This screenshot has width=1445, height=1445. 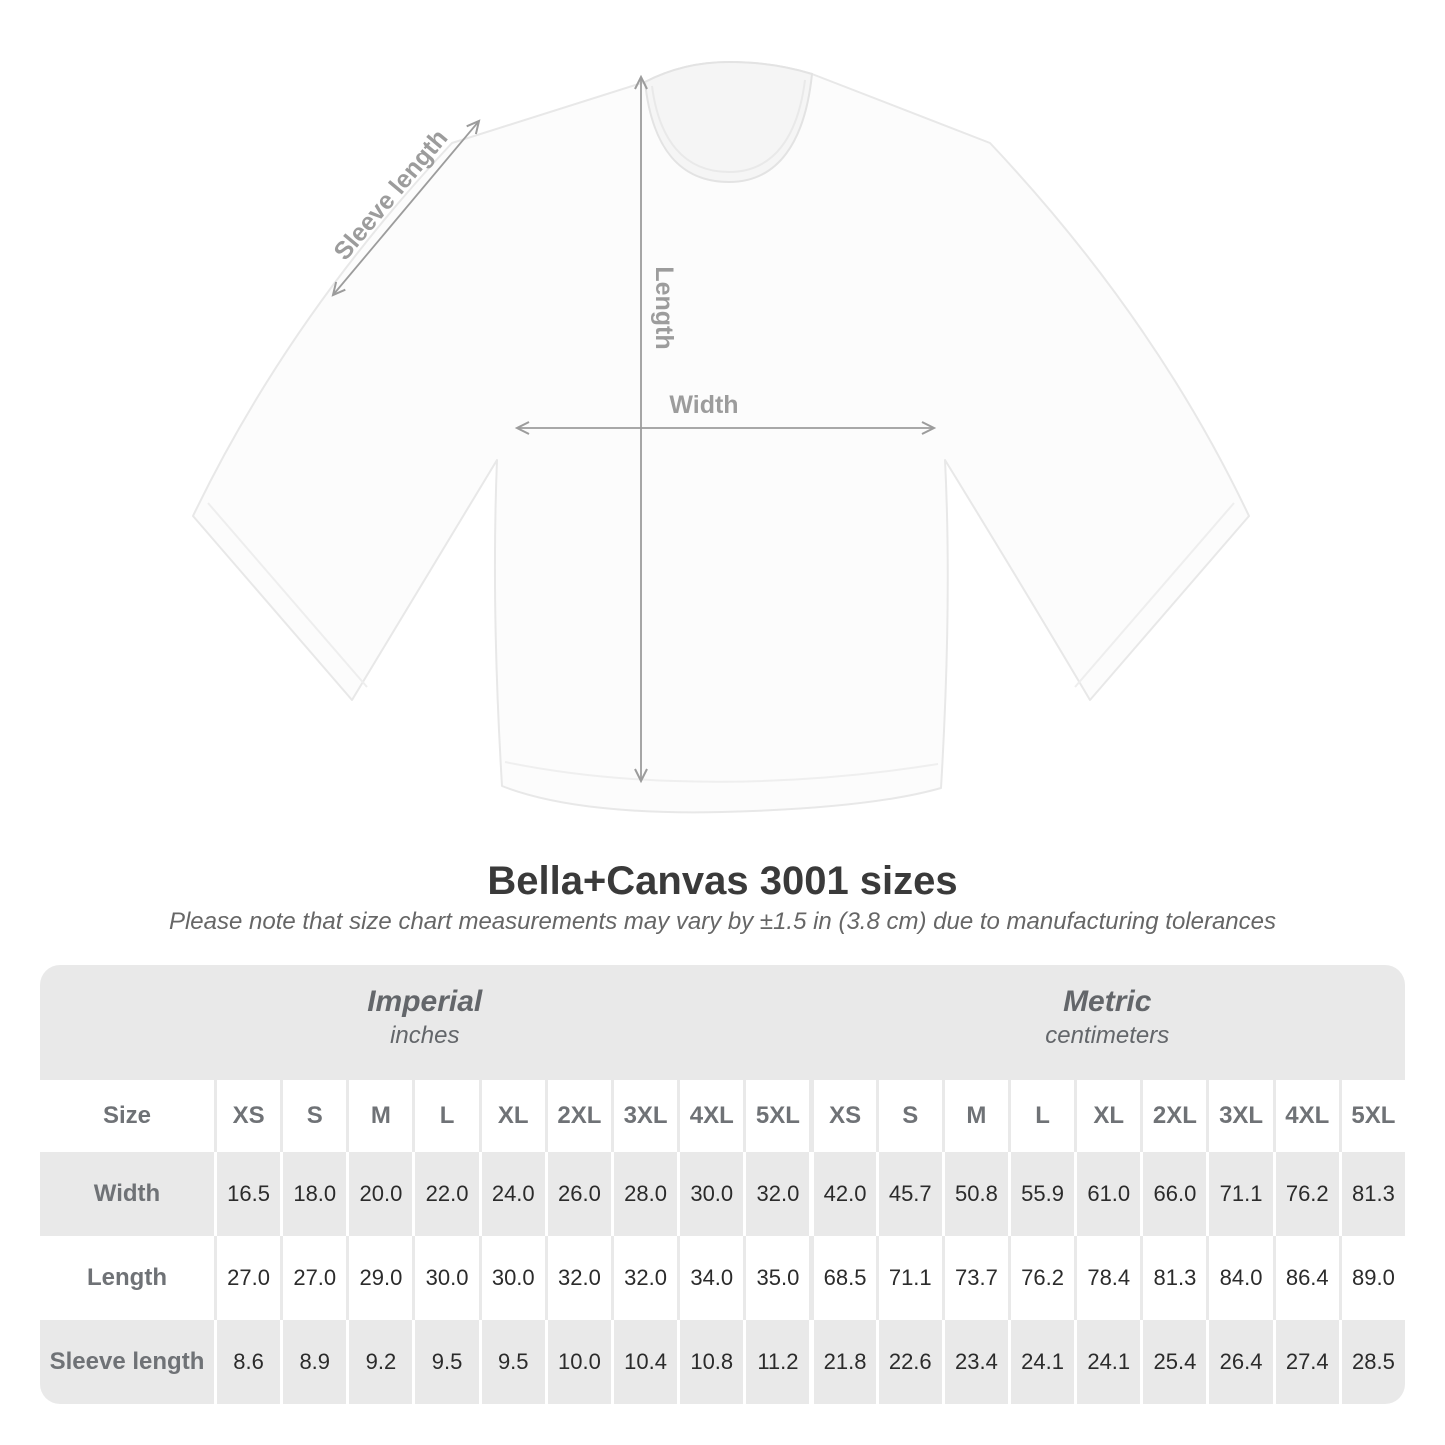 I want to click on size-column-header: Size, so click(x=127, y=1115).